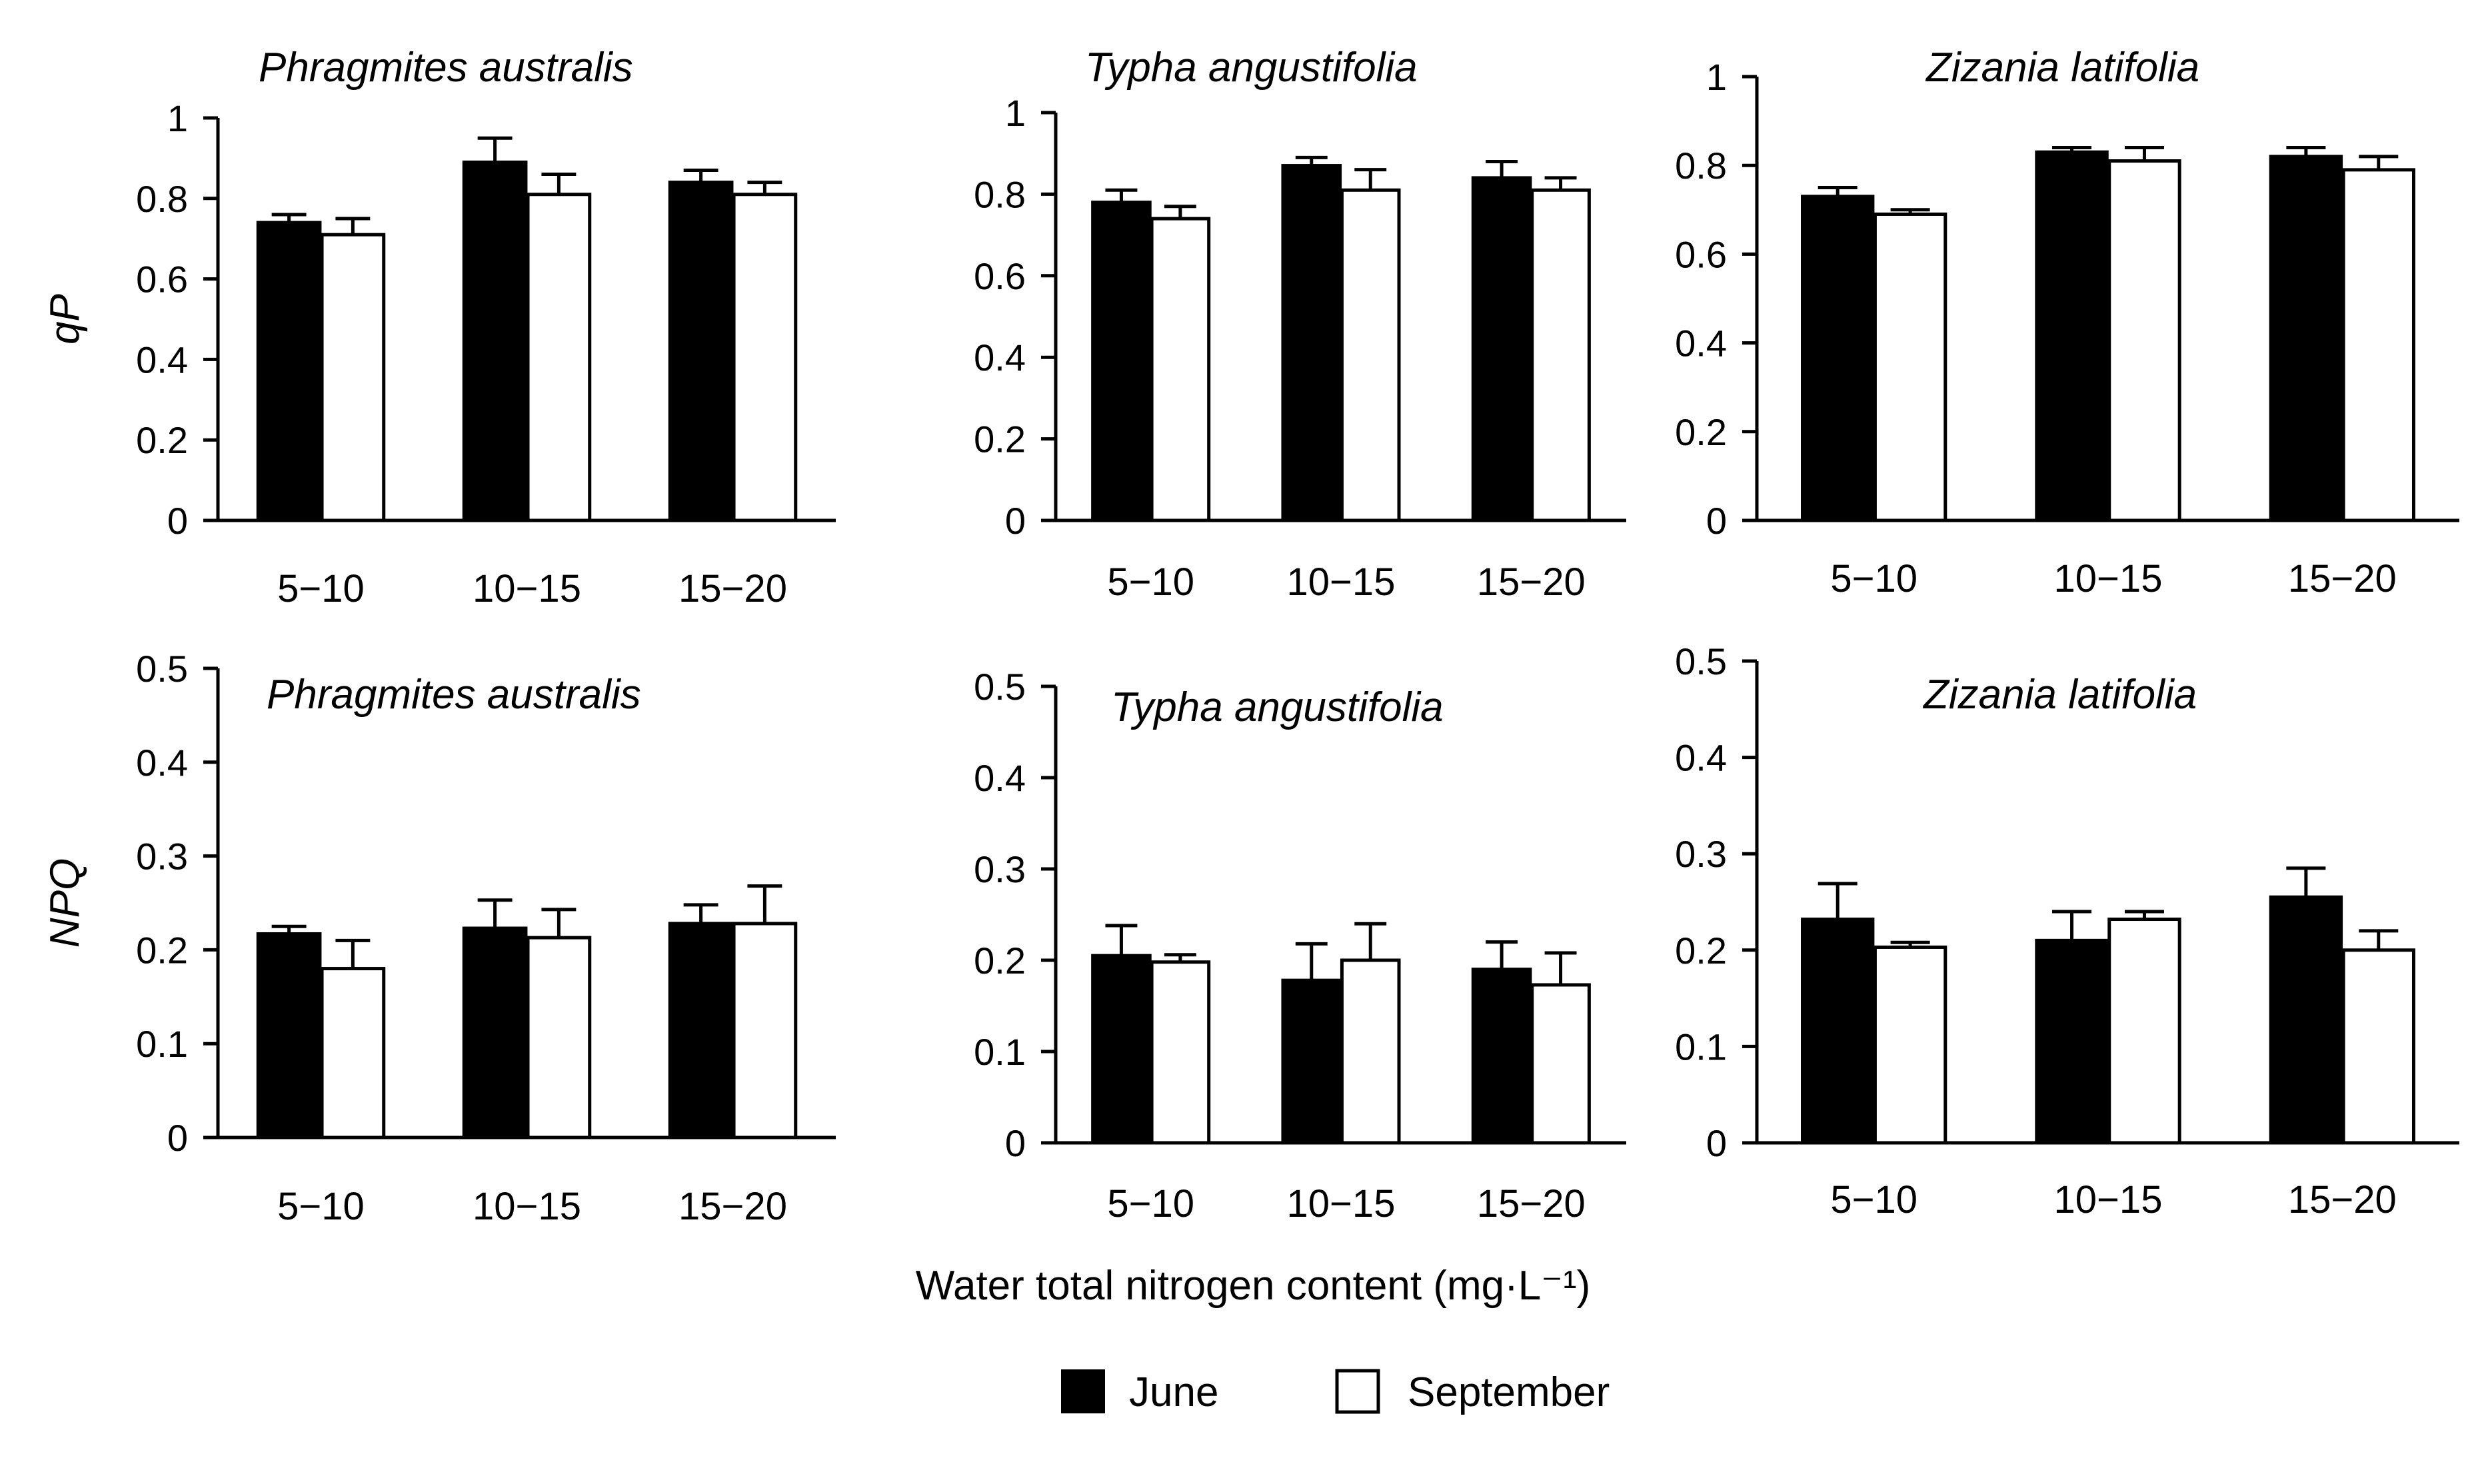 The image size is (2480, 1484). Describe the element at coordinates (65, 903) in the screenshot. I see `y-axis-label: NPQ` at that location.